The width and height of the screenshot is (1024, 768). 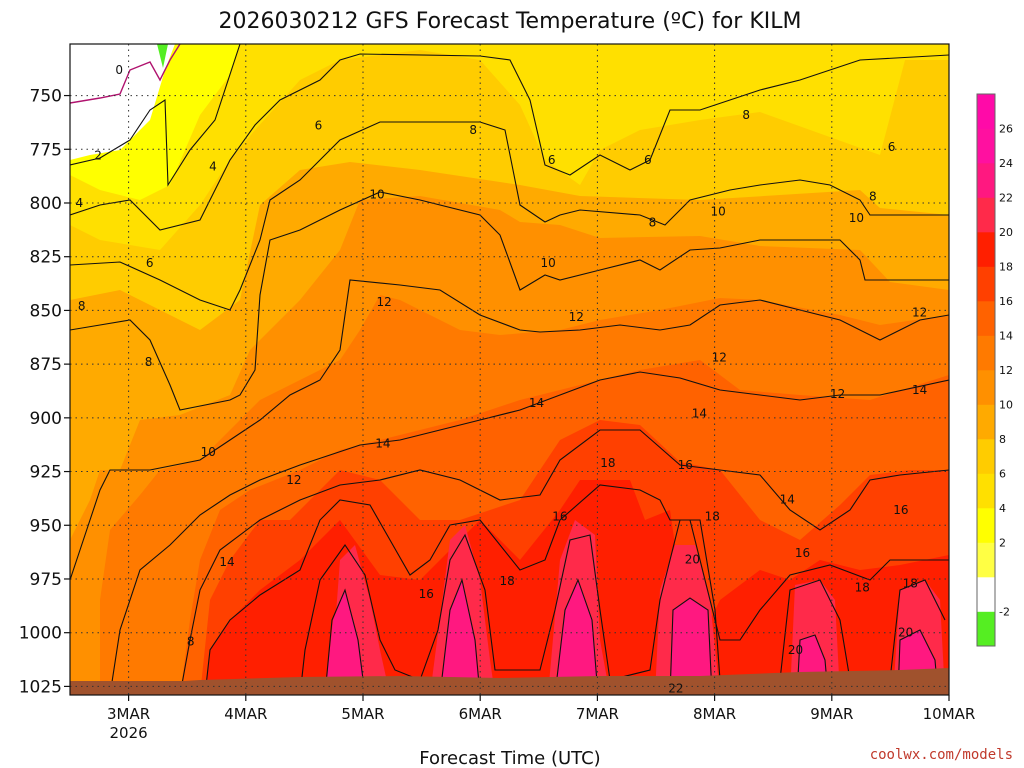 What do you see at coordinates (1006, 232) in the screenshot?
I see `colorbar-tick-label: 20` at bounding box center [1006, 232].